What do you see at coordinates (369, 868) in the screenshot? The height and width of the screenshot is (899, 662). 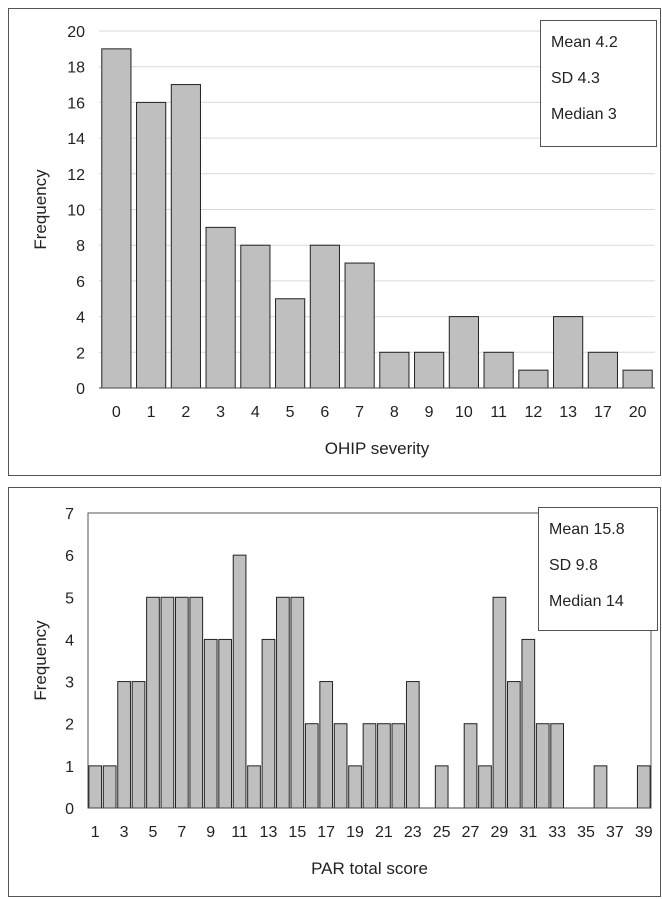 I see `x-axis-title: PAR total score` at bounding box center [369, 868].